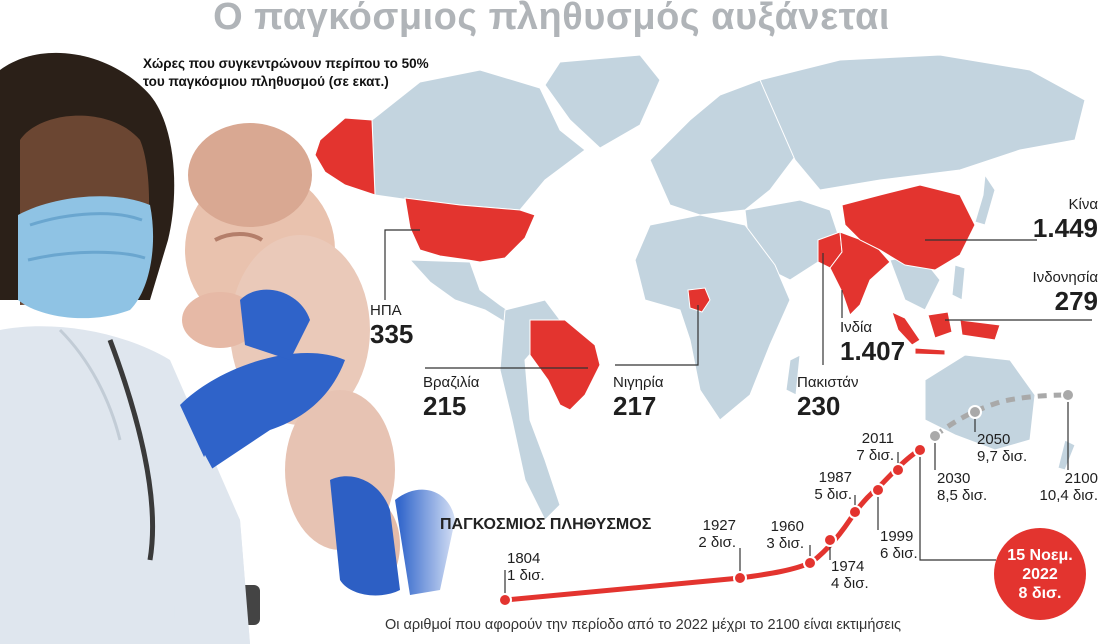 This screenshot has width=1103, height=644. I want to click on projection-curve, so click(1001, 415).